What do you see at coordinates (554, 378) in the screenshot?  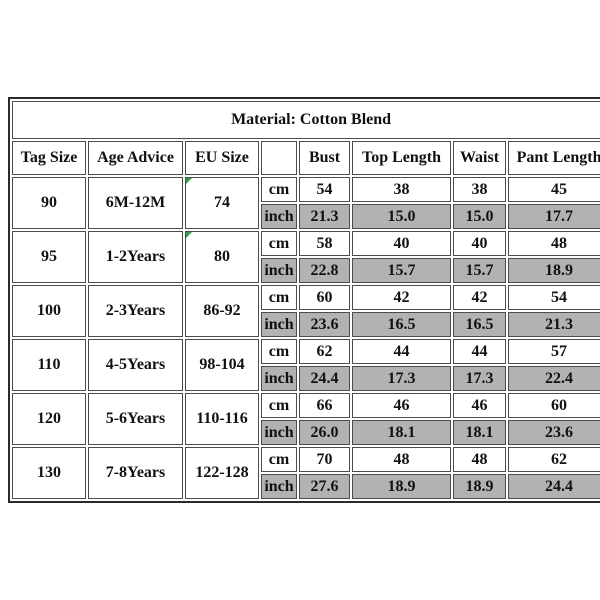 I see `measure-inch-cell: 22.4` at bounding box center [554, 378].